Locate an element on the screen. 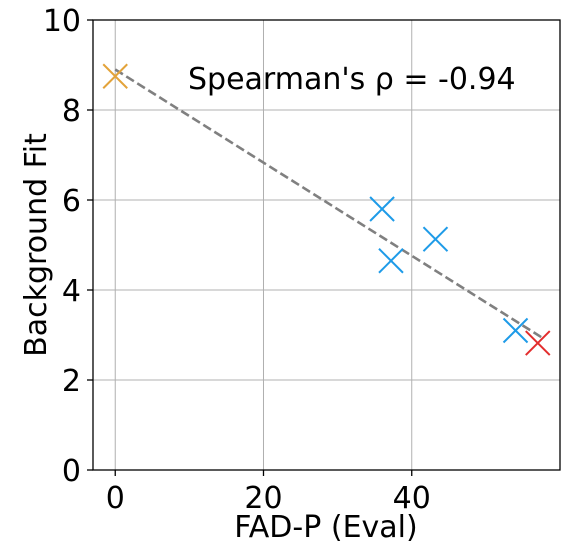  y-tick-label: 4 is located at coordinates (71, 291).